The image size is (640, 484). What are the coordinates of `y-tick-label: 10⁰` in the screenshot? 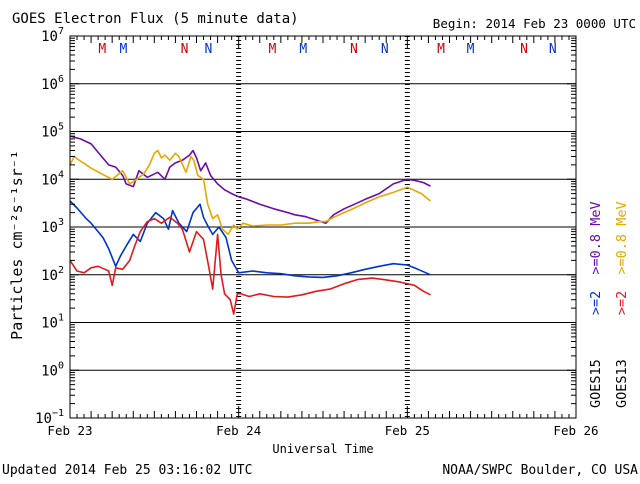 It's located at (52, 369).